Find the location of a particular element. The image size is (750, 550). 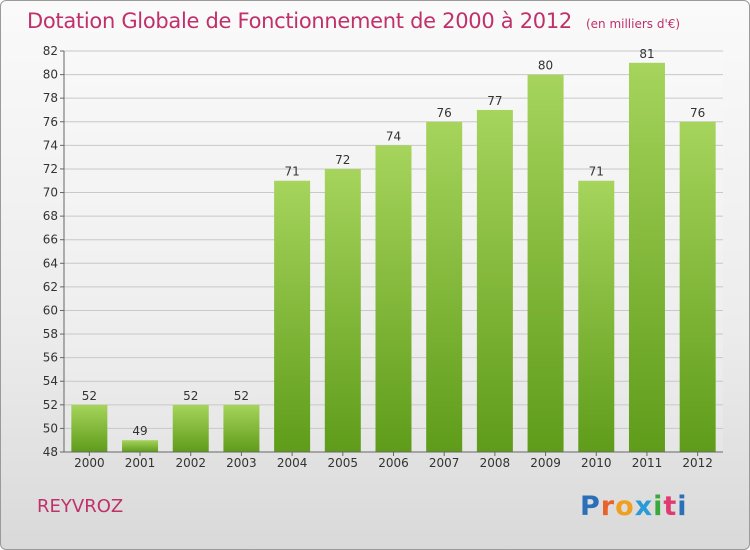

data-label: 81 is located at coordinates (646, 54).